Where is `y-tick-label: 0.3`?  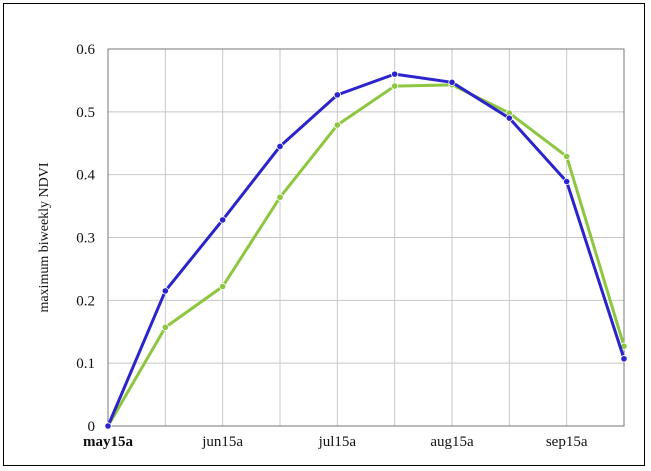
y-tick-label: 0.3 is located at coordinates (85, 239).